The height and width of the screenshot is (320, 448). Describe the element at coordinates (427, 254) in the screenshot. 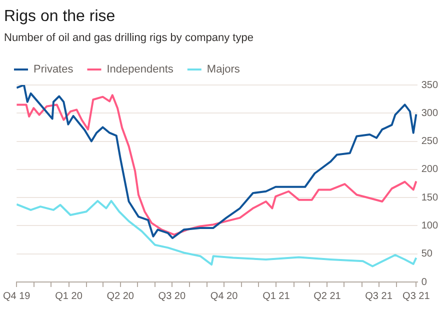

I see `y-tick-label: 50` at that location.